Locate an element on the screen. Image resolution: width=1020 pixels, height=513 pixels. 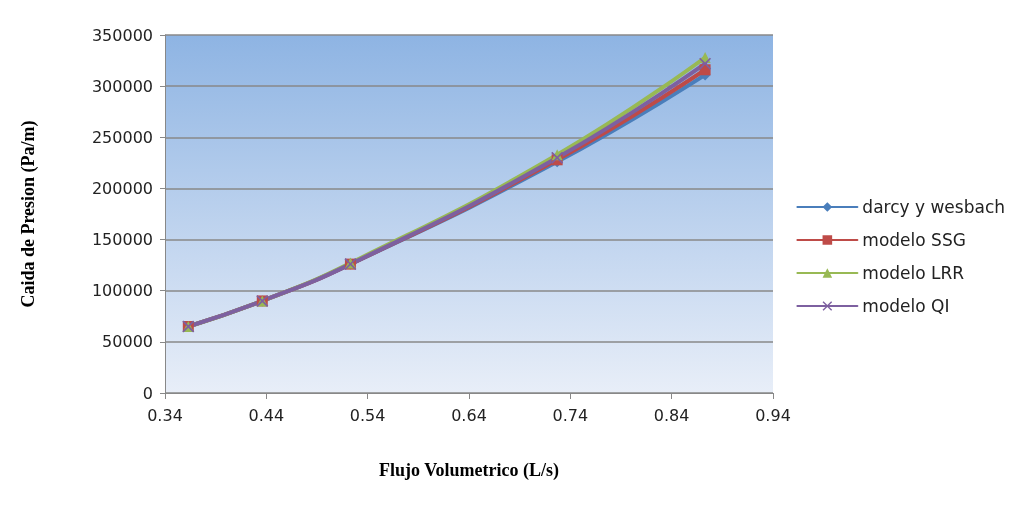
y-axis-title: Caida de Presion (Pa/m) is located at coordinates (28, 214).